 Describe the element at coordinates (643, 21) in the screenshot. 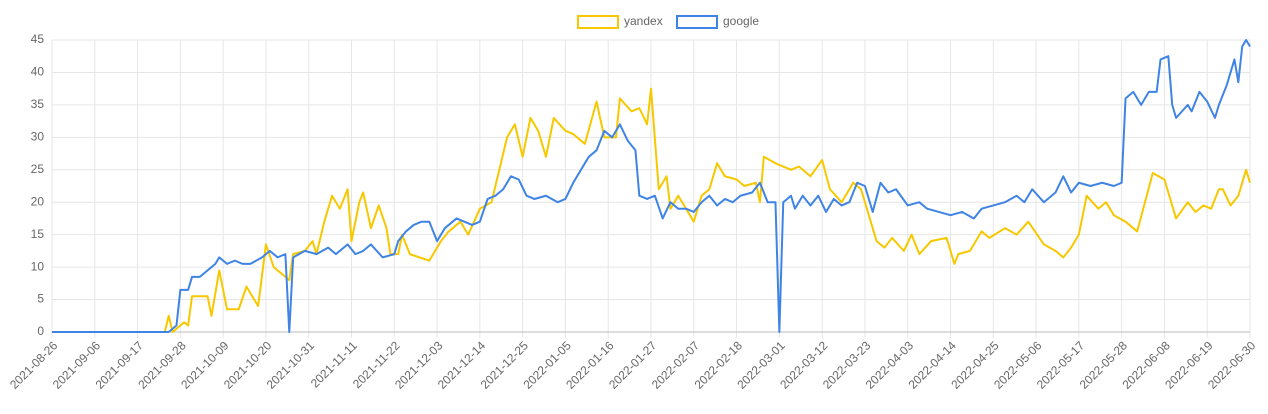

I see `legend-label: yandex` at that location.